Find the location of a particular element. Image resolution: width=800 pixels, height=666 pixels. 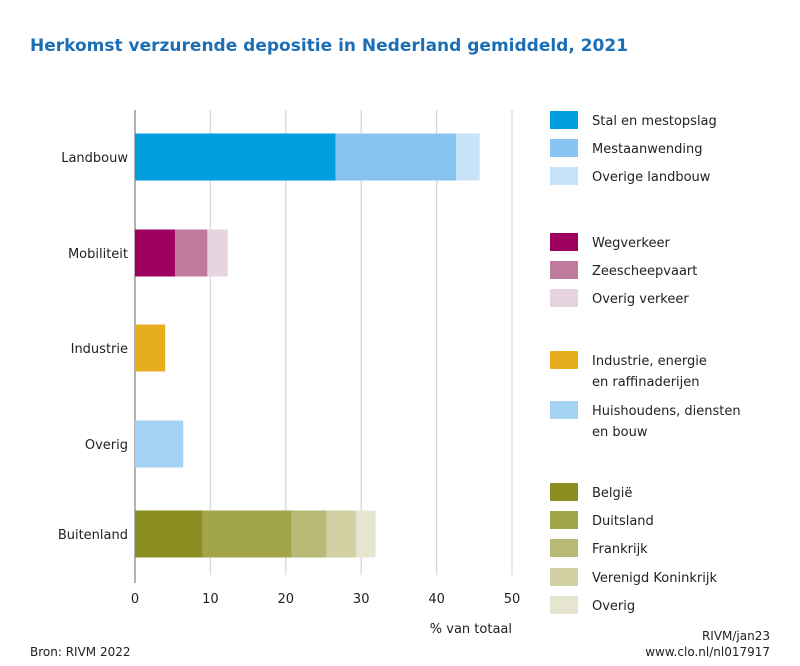

category-label: Industrie is located at coordinates (99, 349).